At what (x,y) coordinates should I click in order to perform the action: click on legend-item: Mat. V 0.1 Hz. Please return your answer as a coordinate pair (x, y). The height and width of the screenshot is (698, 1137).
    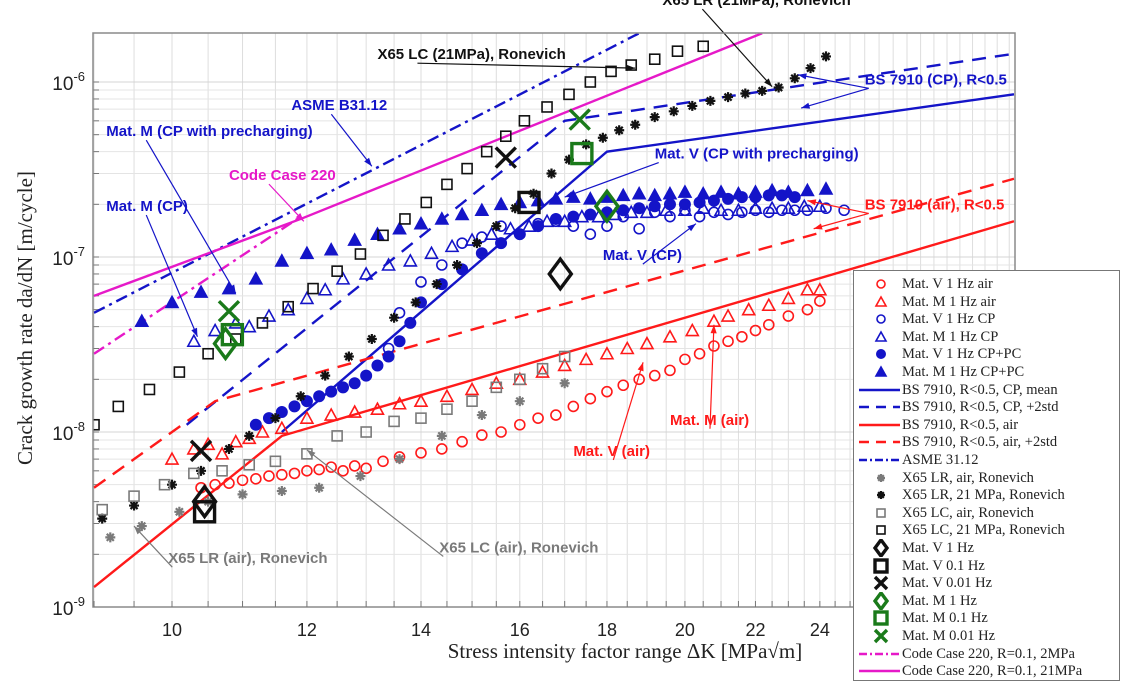
    Looking at the image, I should click on (986, 566).